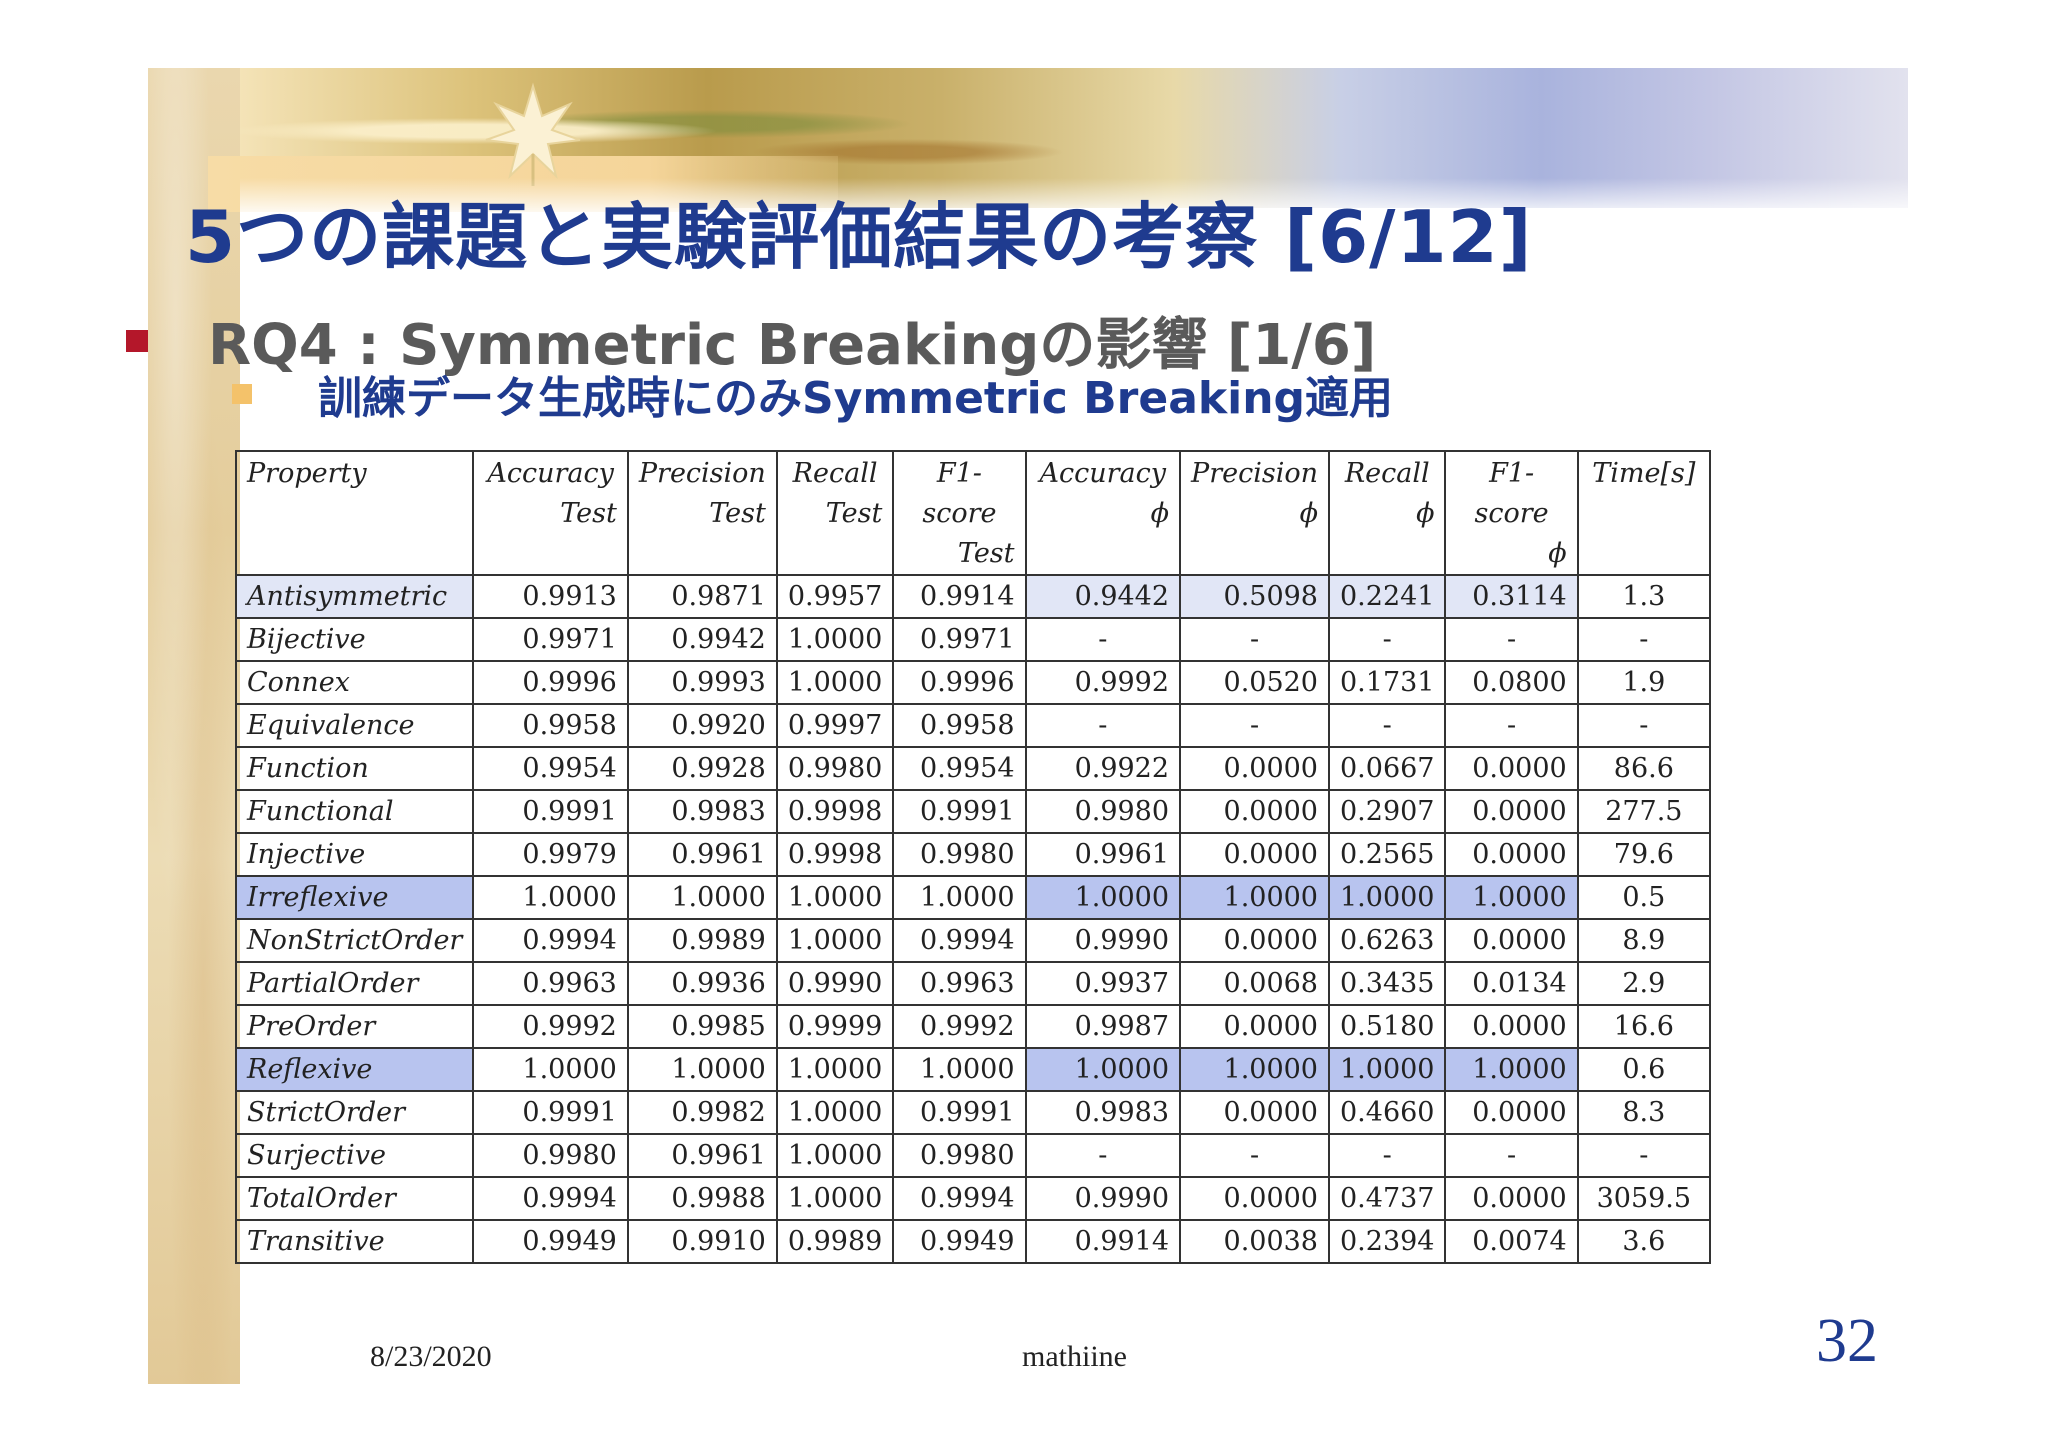 The image size is (2048, 1448). Describe the element at coordinates (959, 639) in the screenshot. I see `value-cell: 0.9971` at that location.